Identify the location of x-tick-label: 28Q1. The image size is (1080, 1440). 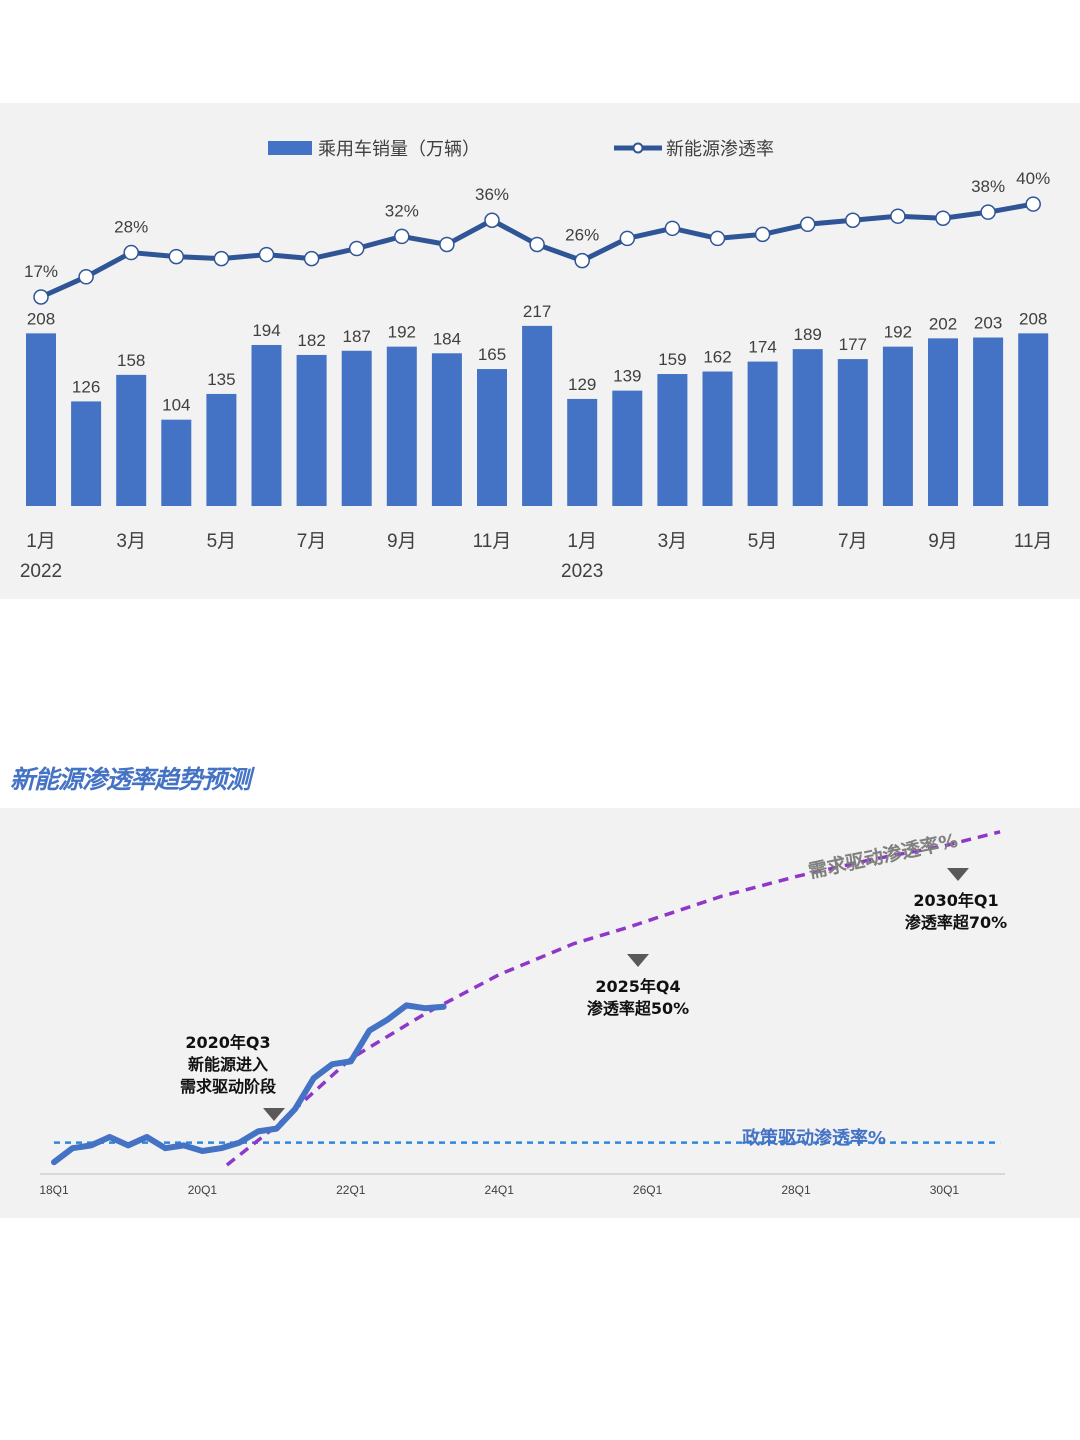
(796, 1190).